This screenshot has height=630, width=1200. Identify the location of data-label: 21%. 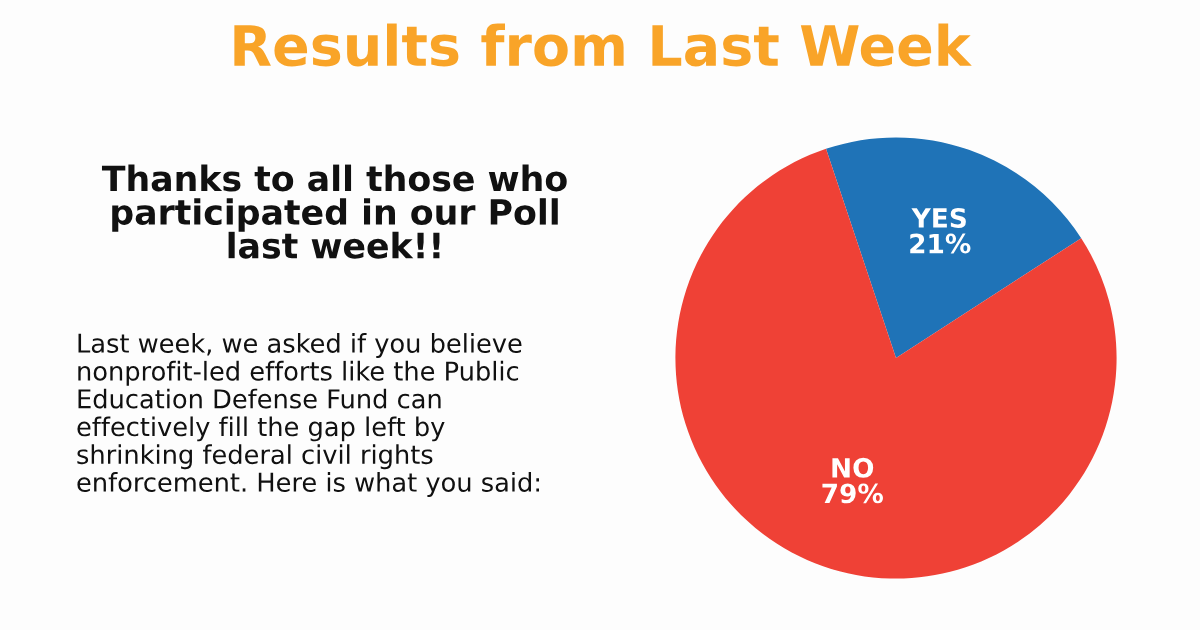
(940, 243).